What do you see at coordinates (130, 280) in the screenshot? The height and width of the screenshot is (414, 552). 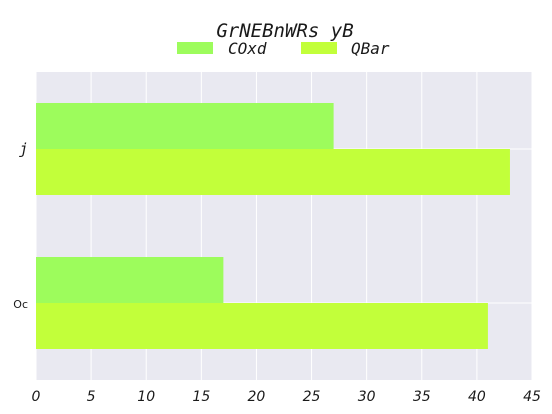 I see `bar-coxd-oc` at bounding box center [130, 280].